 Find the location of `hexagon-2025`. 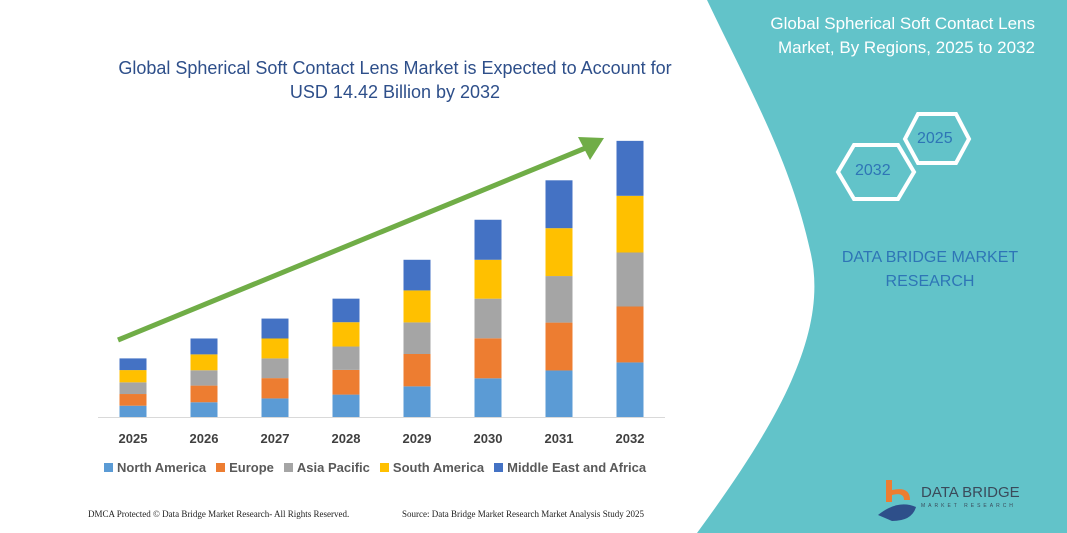

hexagon-2025 is located at coordinates (937, 138).